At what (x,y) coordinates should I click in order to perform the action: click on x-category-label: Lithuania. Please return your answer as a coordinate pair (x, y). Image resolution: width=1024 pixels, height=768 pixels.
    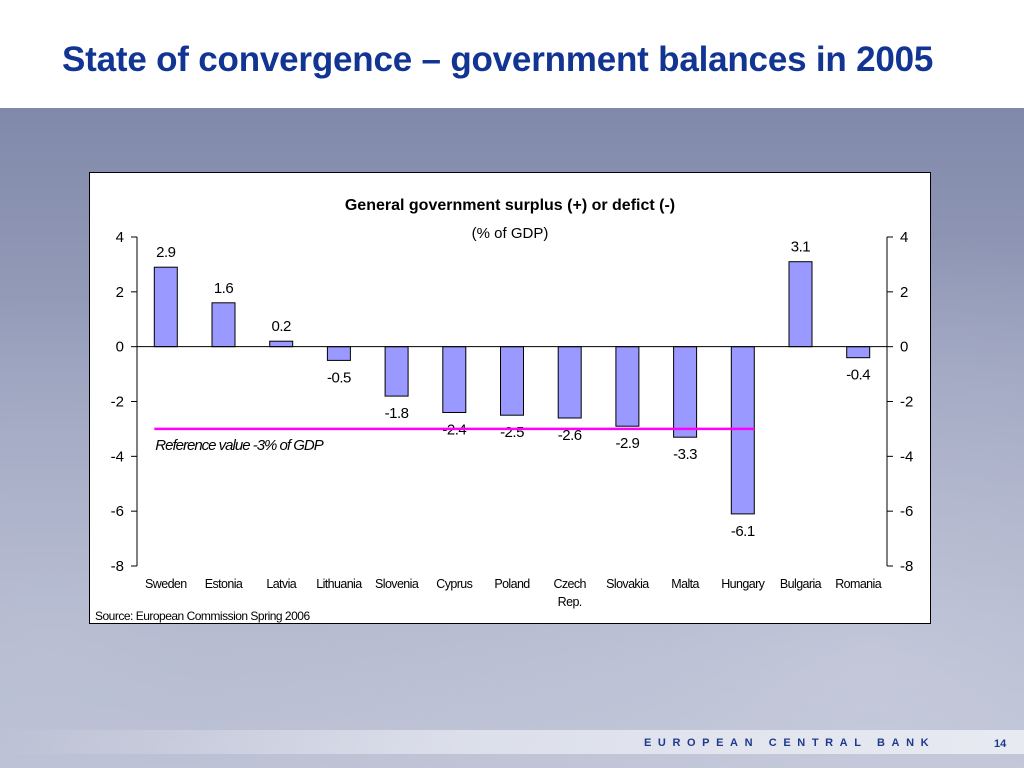
    Looking at the image, I should click on (339, 584).